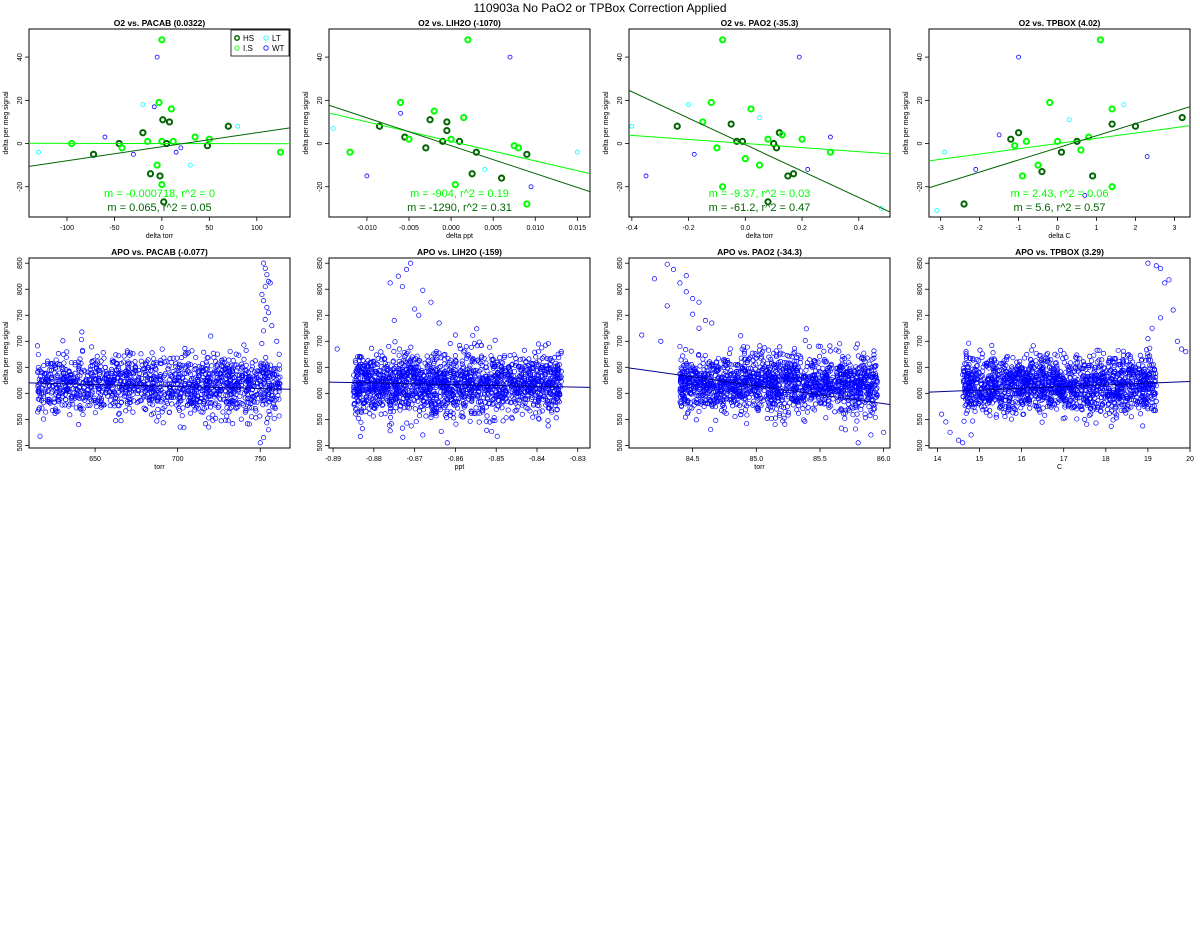 This screenshot has width=1200, height=950. What do you see at coordinates (415, 459) in the screenshot?
I see `x-tick-label: -0.87` at bounding box center [415, 459].